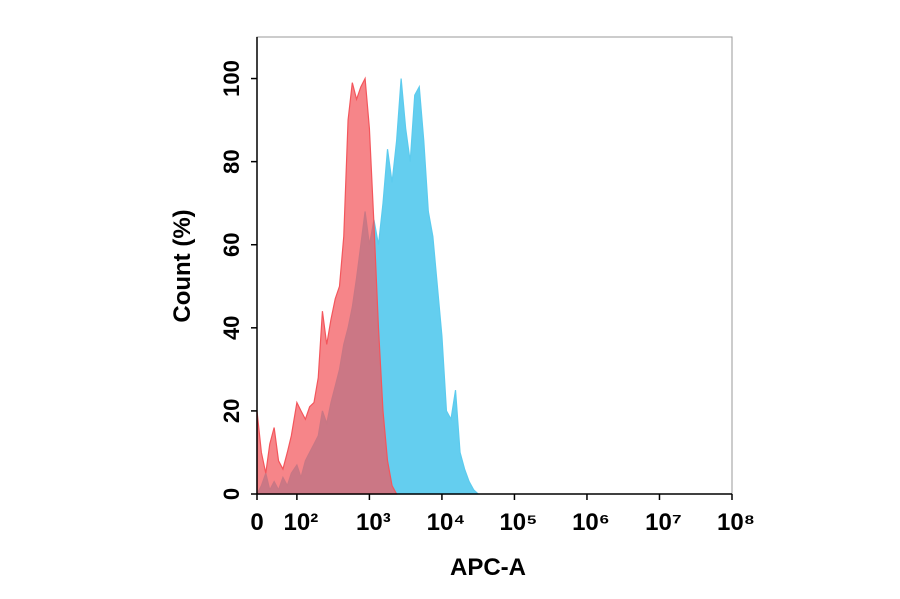 The image size is (900, 599). Describe the element at coordinates (446, 522) in the screenshot. I see `x-tick-label: 10⁴` at that location.